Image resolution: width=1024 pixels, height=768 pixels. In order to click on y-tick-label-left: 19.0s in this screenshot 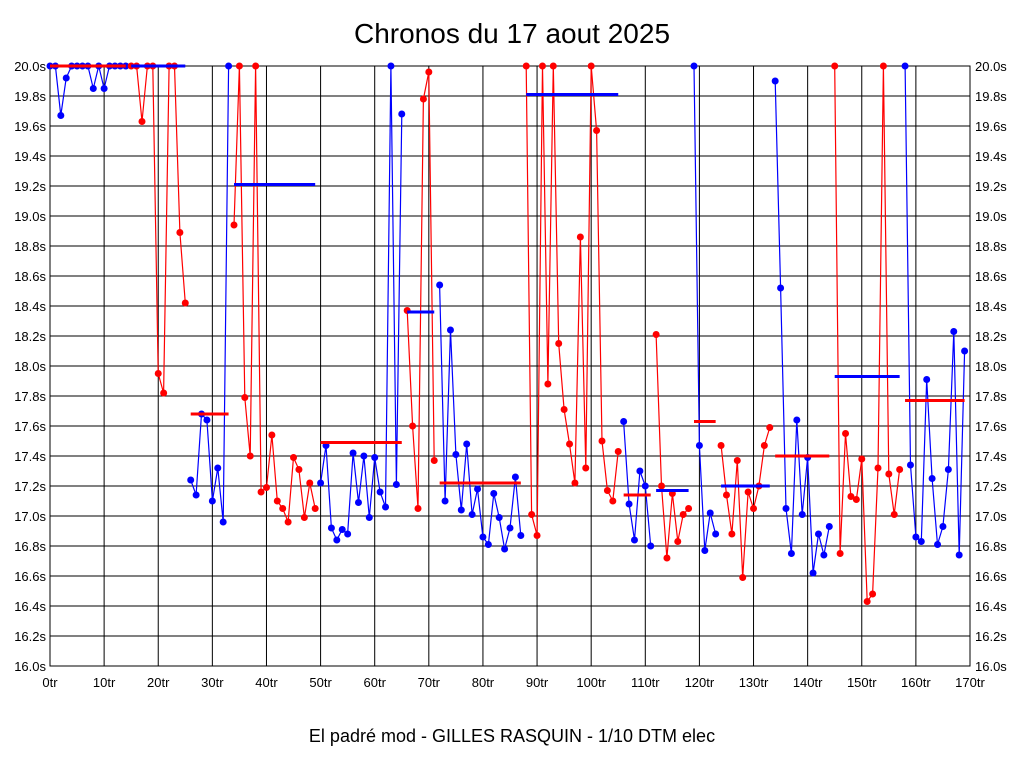, I will do `click(30, 216)`.